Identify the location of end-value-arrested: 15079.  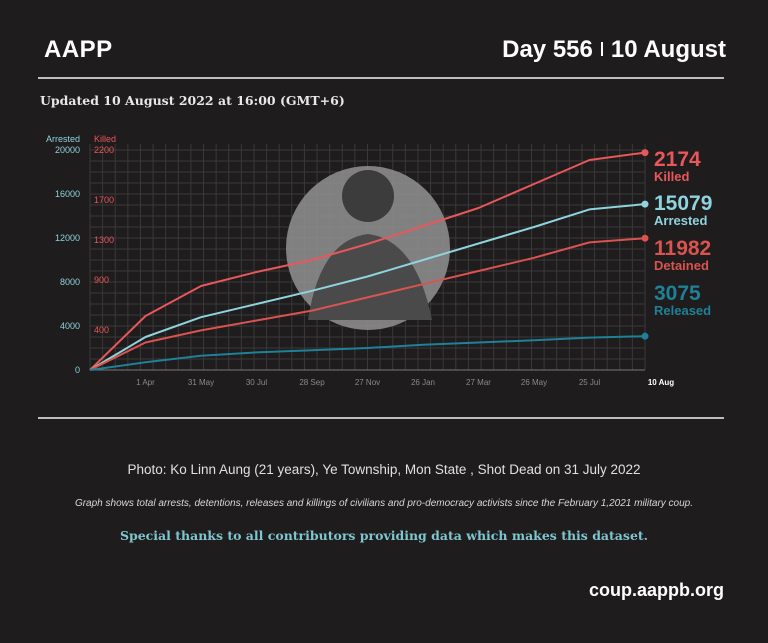
(683, 203).